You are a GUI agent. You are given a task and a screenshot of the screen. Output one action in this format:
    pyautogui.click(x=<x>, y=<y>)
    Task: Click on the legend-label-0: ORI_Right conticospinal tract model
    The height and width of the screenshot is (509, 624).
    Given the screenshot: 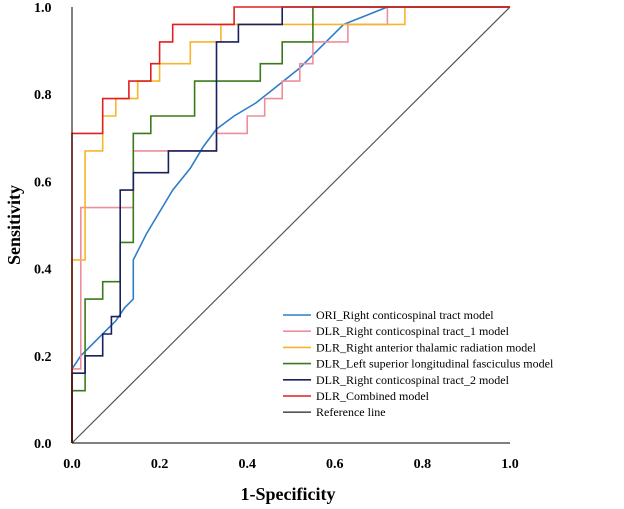 What is the action you would take?
    pyautogui.click(x=405, y=315)
    